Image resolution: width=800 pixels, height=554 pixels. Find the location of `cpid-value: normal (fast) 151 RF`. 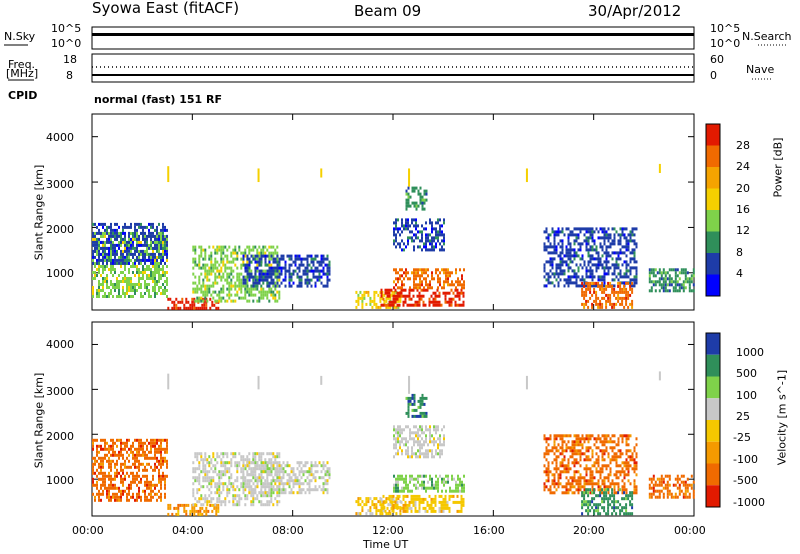

cpid-value: normal (fast) 151 RF is located at coordinates (158, 99).